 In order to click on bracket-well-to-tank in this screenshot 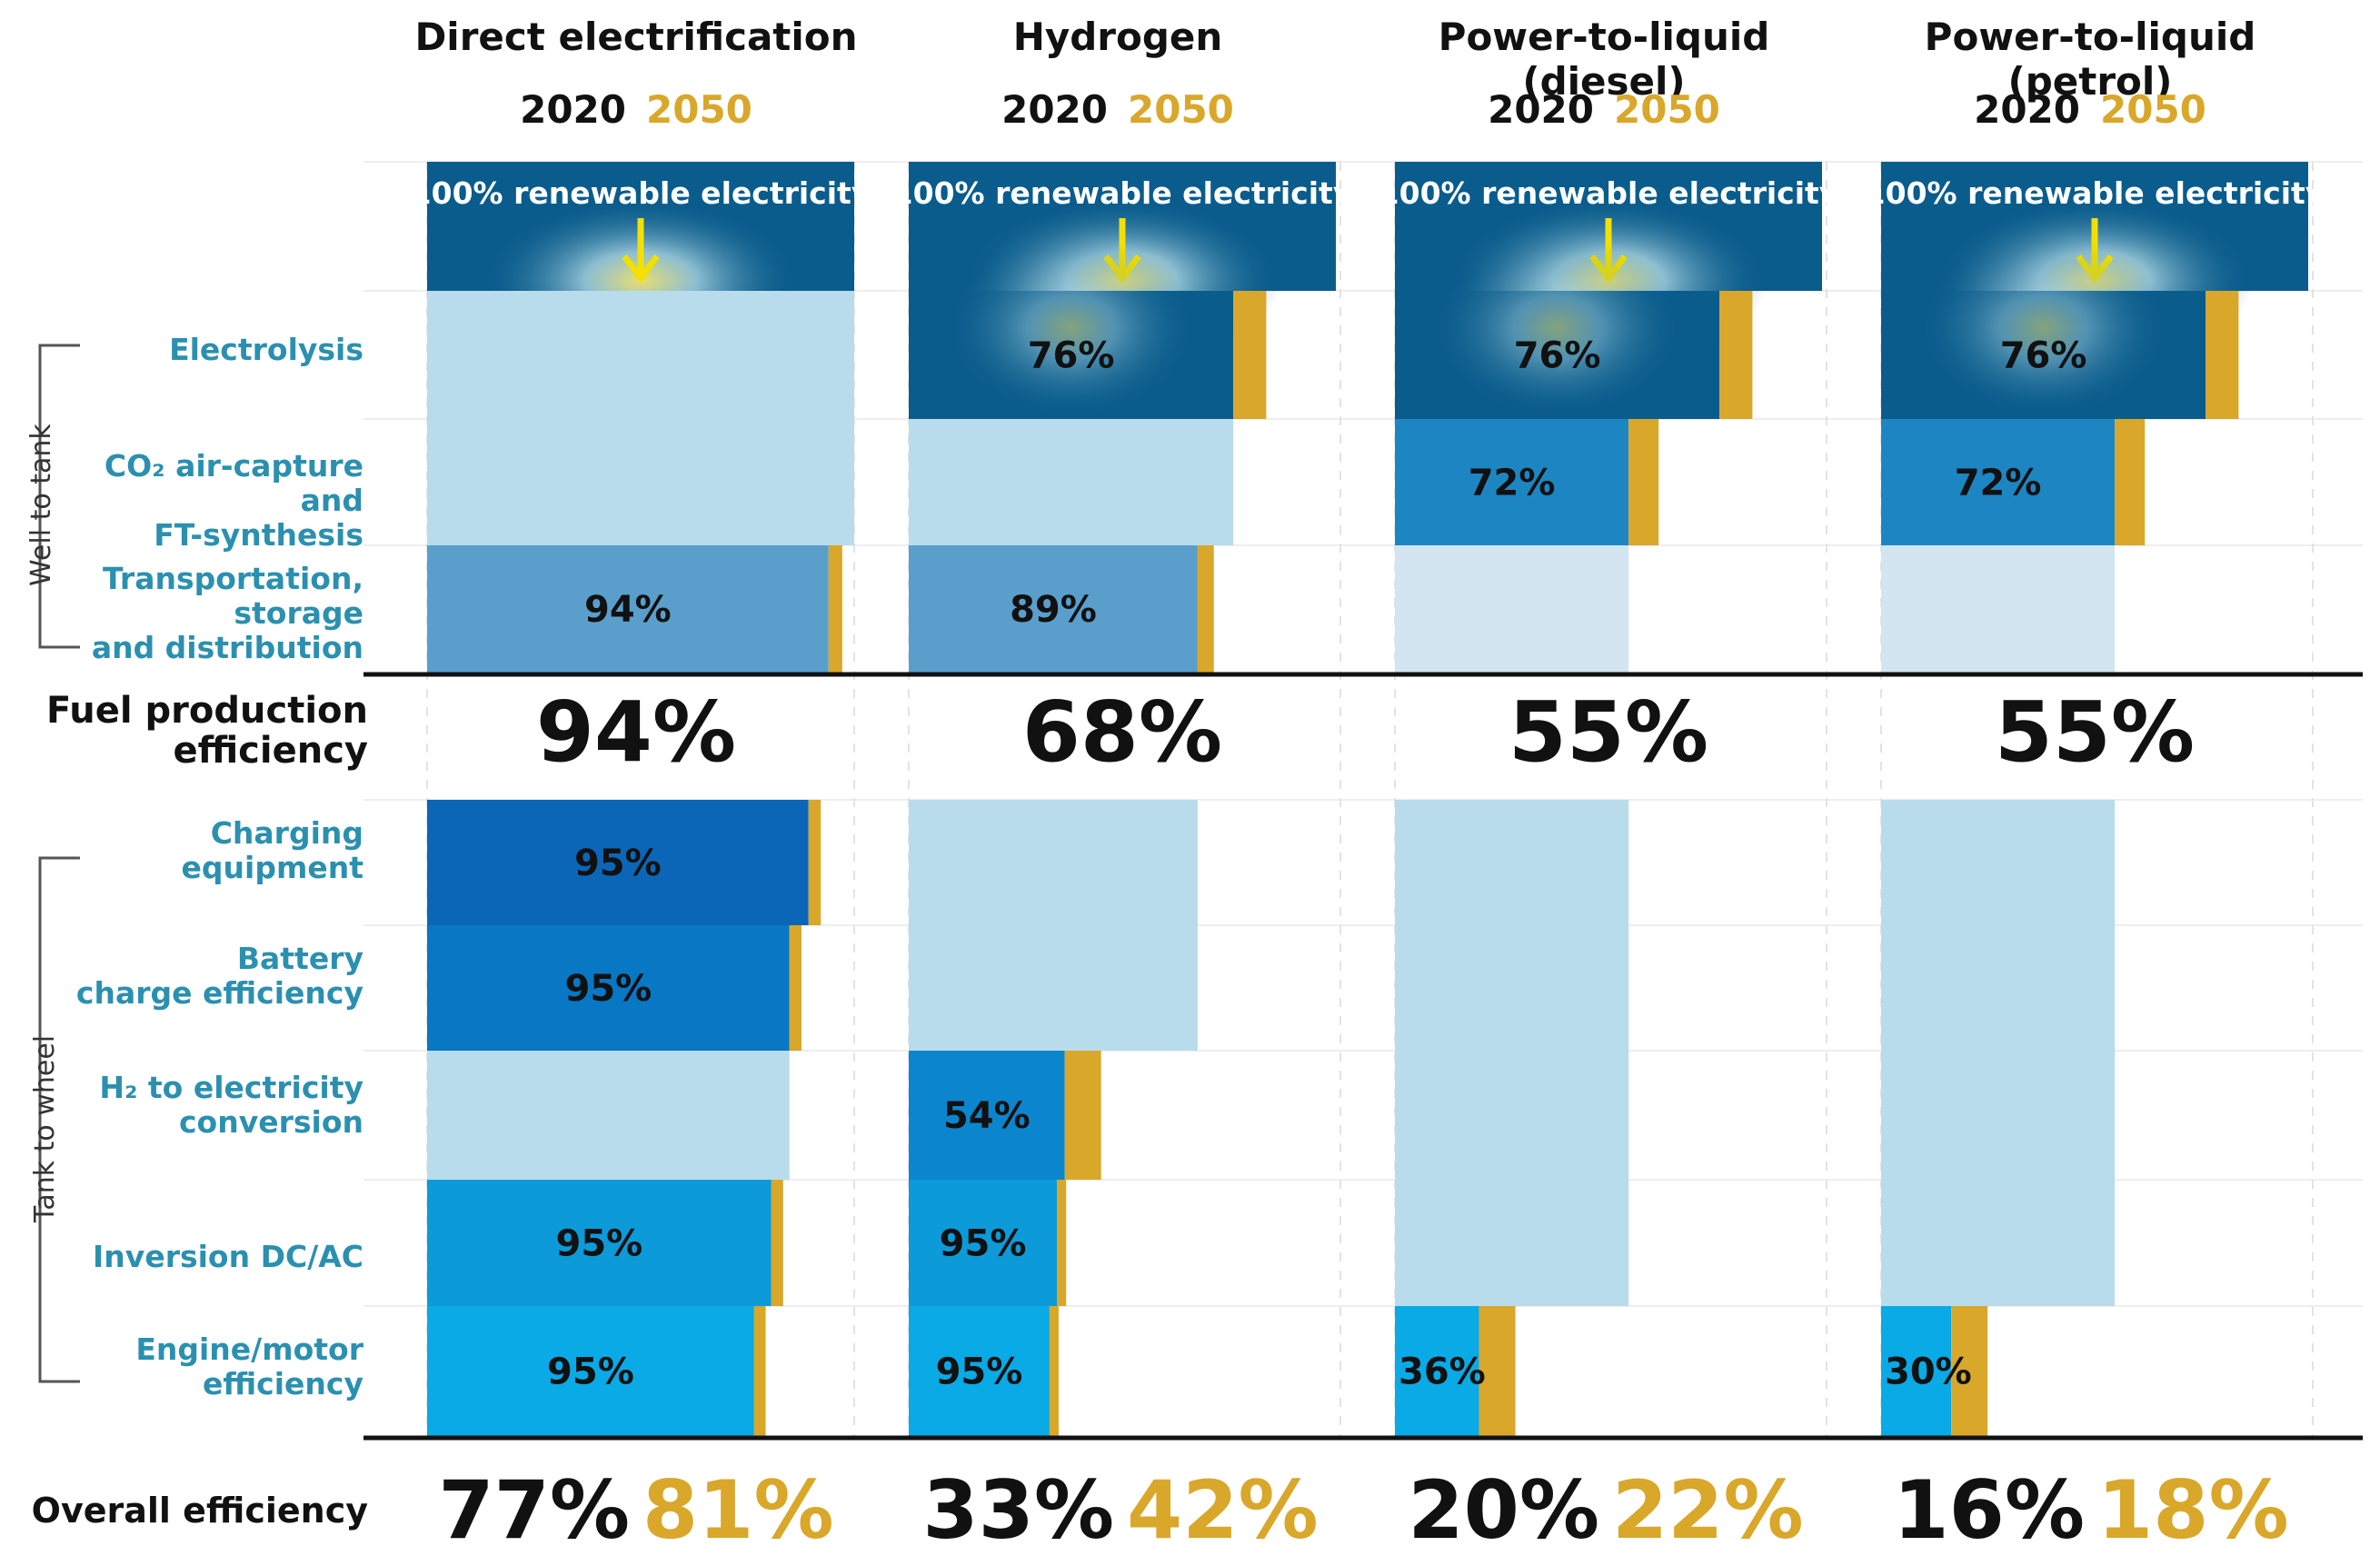, I will do `click(59, 497)`.